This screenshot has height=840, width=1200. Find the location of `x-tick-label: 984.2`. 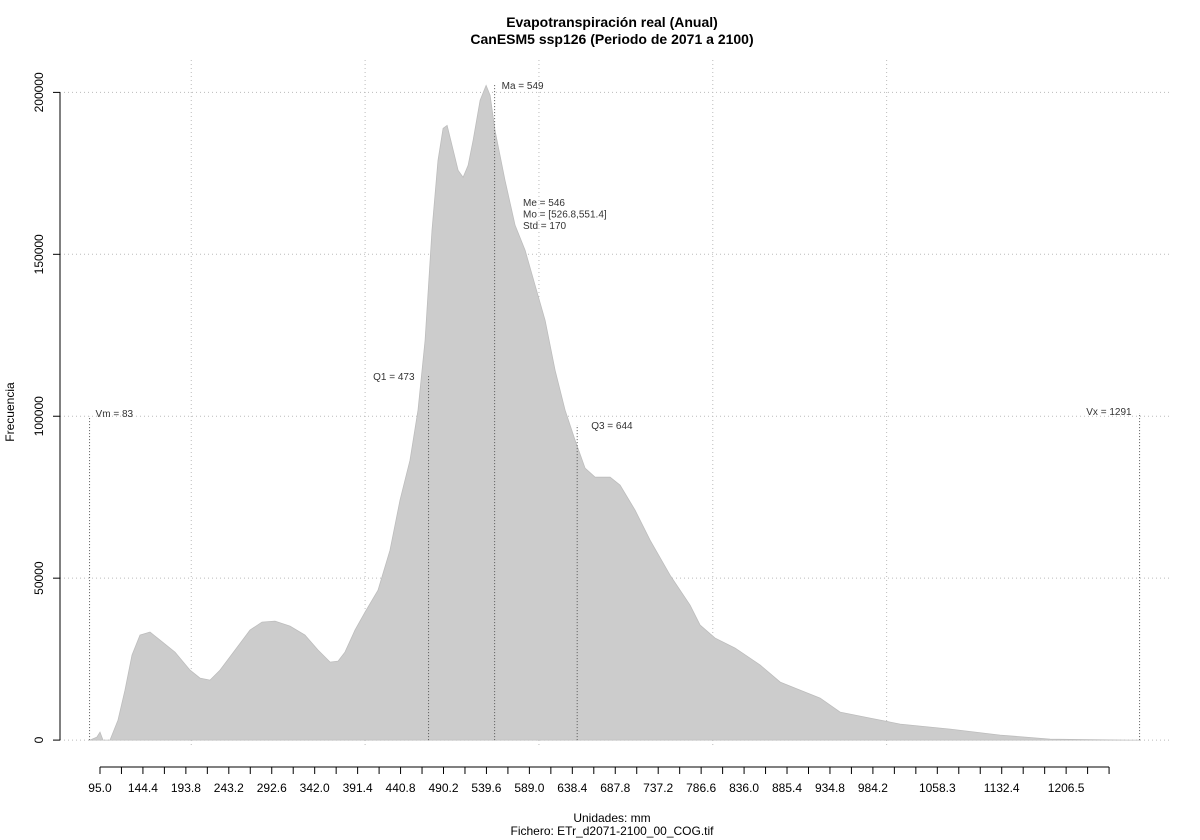

x-tick-label: 984.2 is located at coordinates (873, 788).